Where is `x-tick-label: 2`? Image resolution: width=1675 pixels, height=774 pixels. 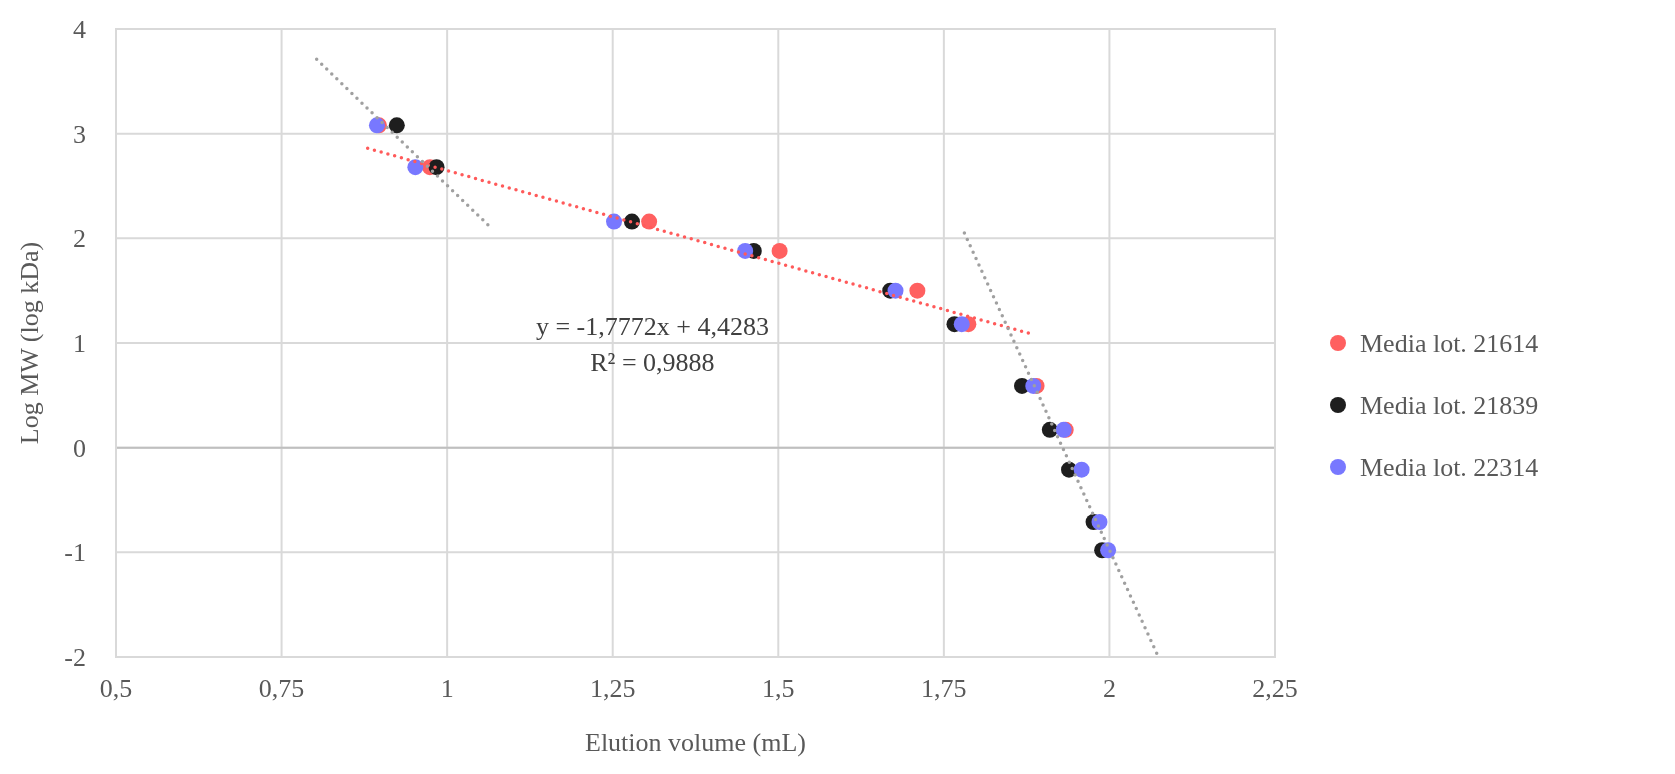 x-tick-label: 2 is located at coordinates (1109, 688).